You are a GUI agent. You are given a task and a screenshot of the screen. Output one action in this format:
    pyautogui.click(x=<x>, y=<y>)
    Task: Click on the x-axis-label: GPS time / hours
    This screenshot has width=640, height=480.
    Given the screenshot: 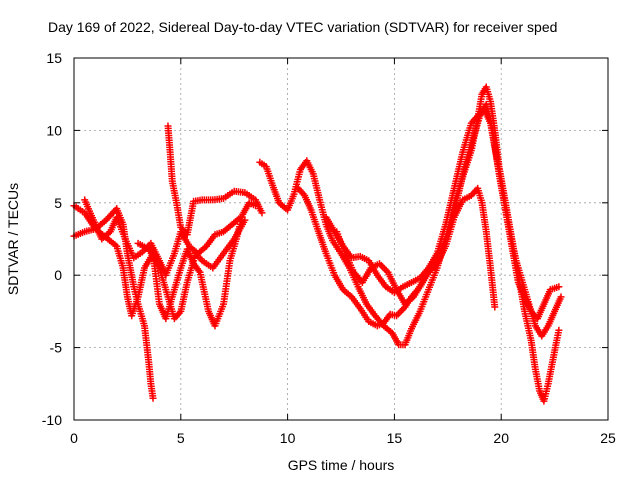 What is the action you would take?
    pyautogui.click(x=341, y=465)
    